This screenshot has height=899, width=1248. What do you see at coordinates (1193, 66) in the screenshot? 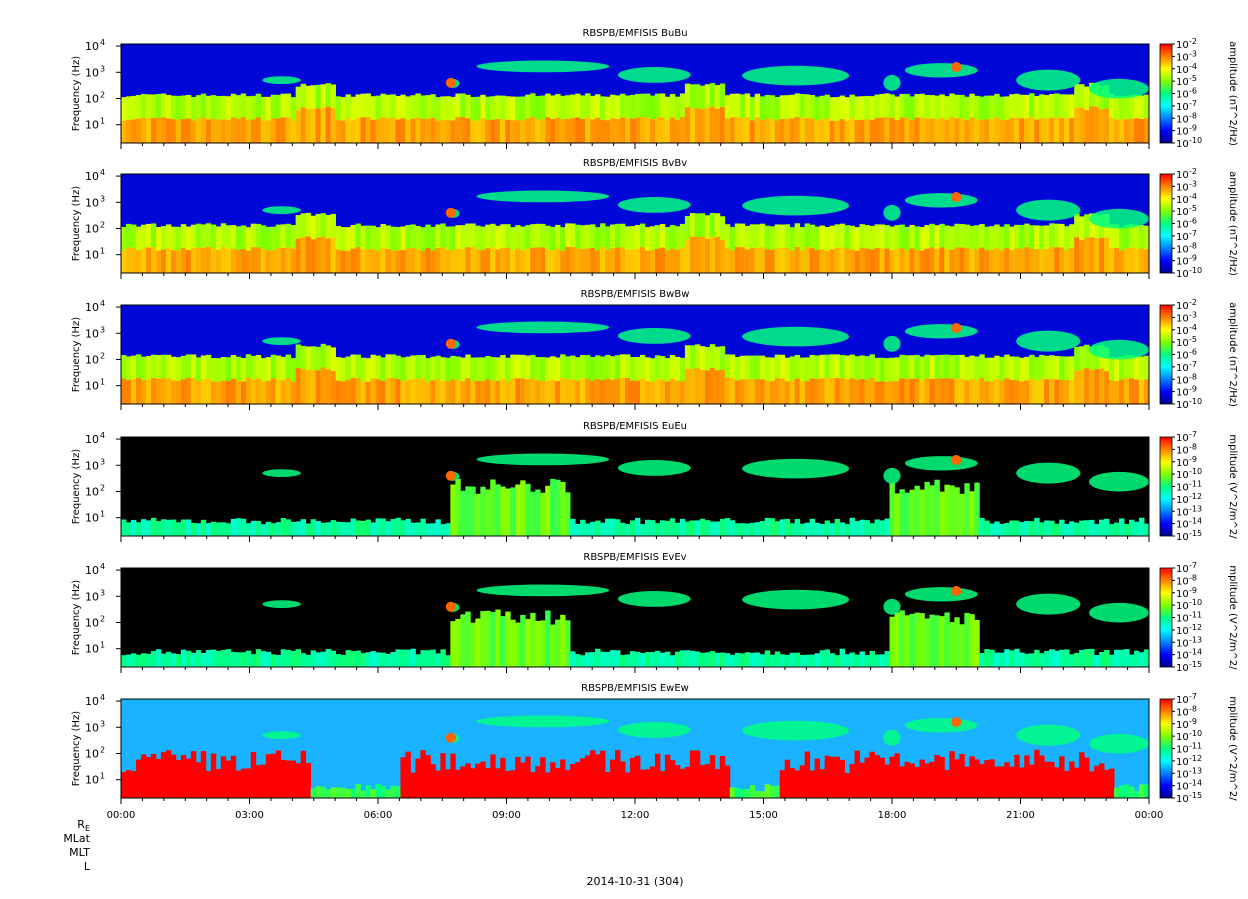
I see `colorbar-tick-exponent: -4` at bounding box center [1193, 66].